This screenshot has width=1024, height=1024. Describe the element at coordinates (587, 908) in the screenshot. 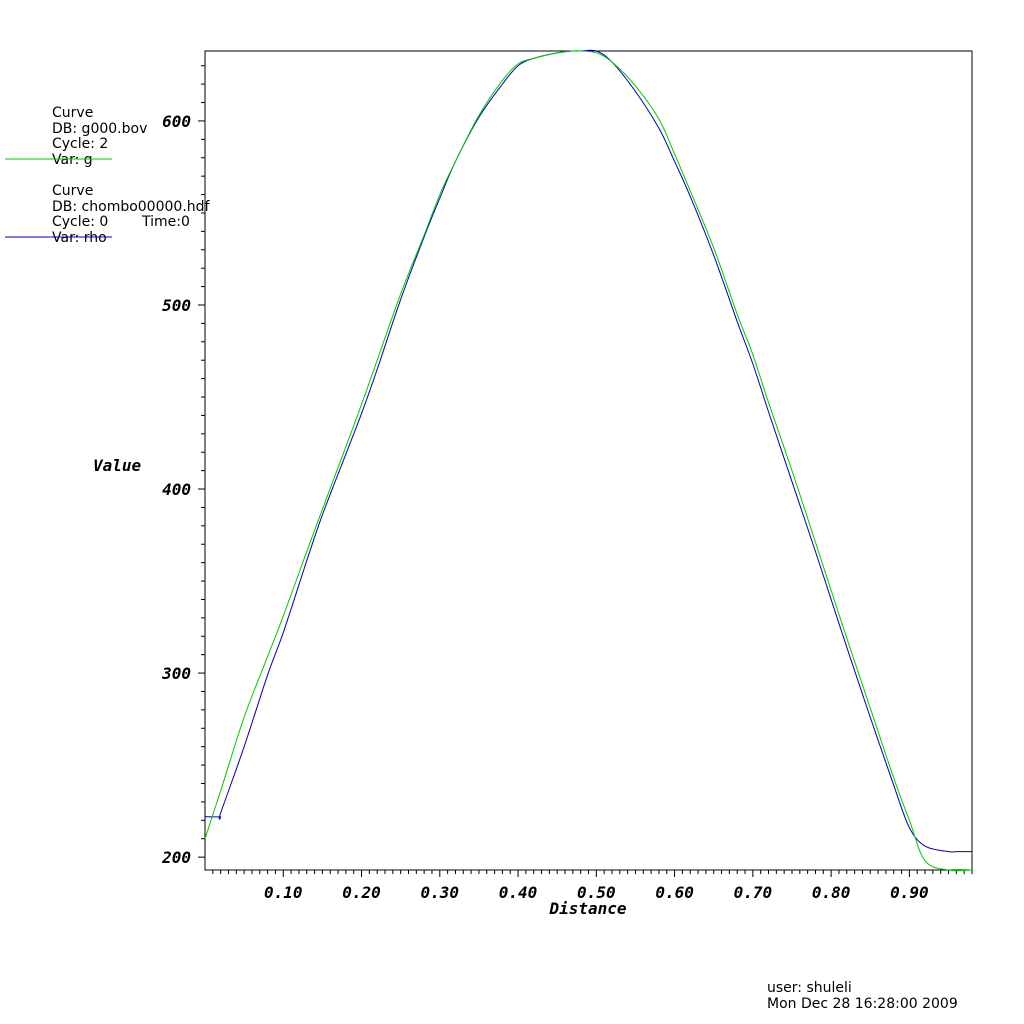

I see `x-axis-title: Distance` at that location.